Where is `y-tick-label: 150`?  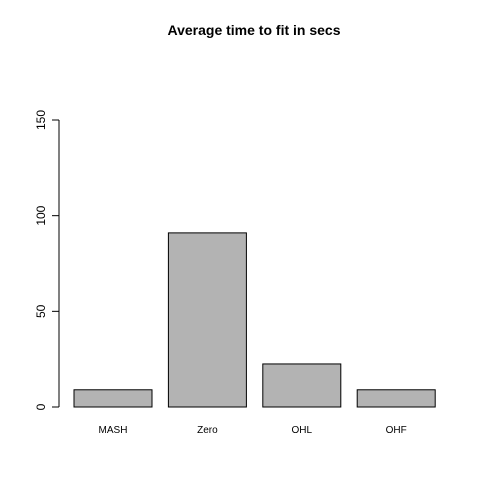 y-tick-label: 150 is located at coordinates (41, 120).